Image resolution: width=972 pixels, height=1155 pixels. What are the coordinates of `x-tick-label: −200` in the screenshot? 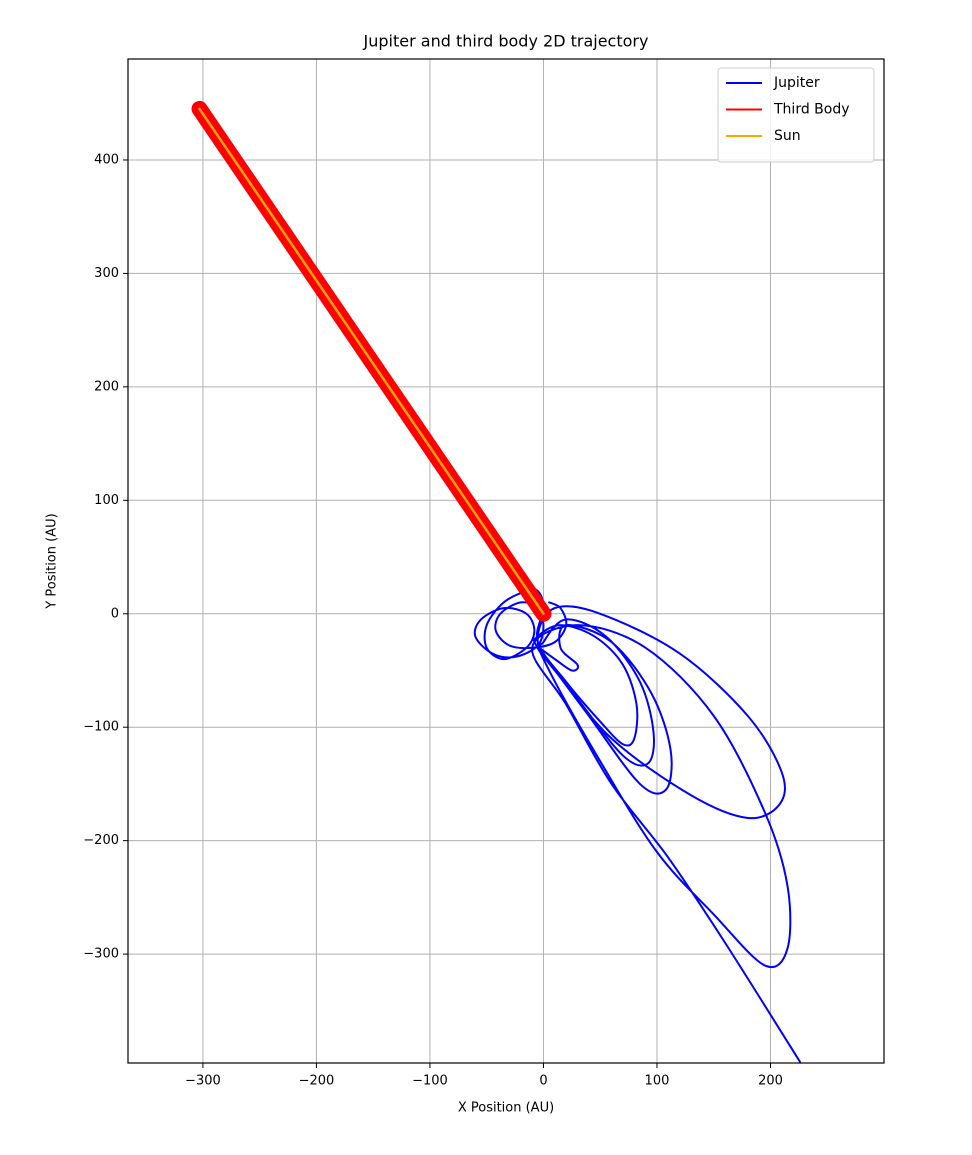 It's located at (317, 1081).